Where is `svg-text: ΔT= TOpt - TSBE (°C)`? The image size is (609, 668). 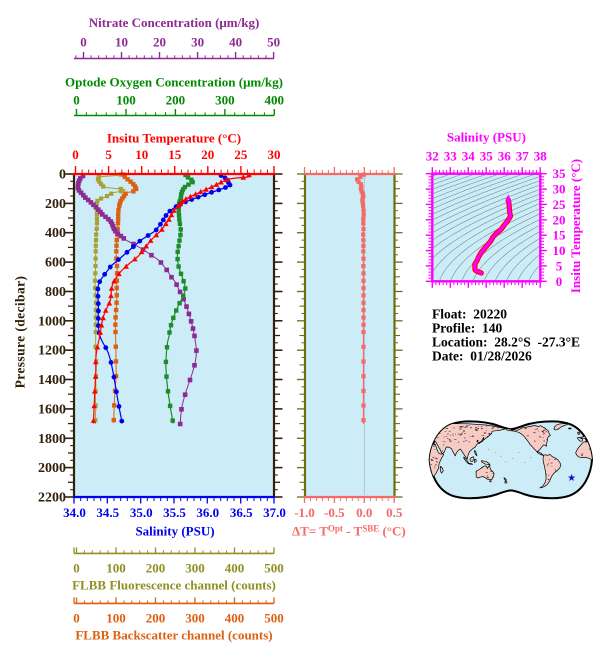 svg-text: ΔT= TOpt - TSBE (°C) is located at coordinates (349, 531).